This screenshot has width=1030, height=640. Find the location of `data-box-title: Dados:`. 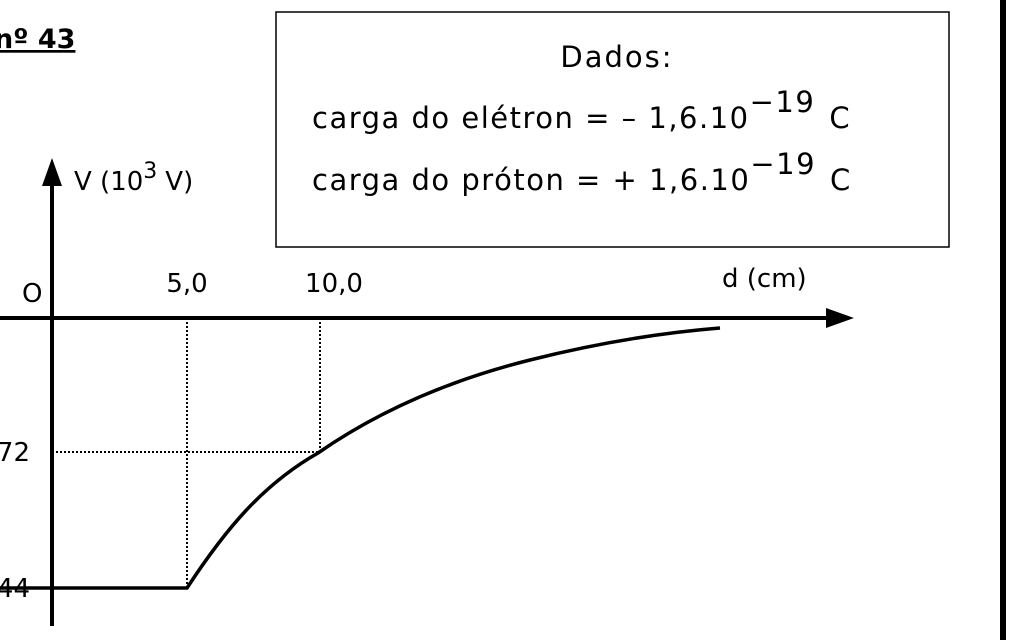

data-box-title: Dados: is located at coordinates (616, 57).